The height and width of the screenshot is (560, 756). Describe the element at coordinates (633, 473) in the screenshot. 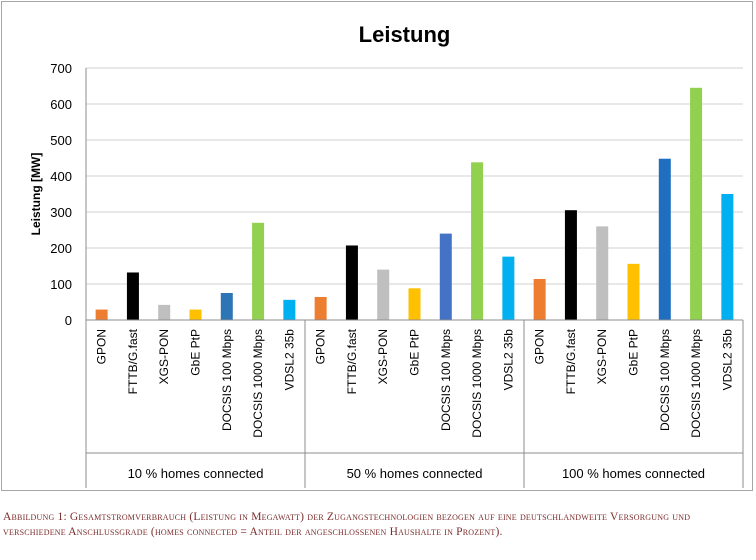

I see `group-label: 100 % homes connected` at that location.